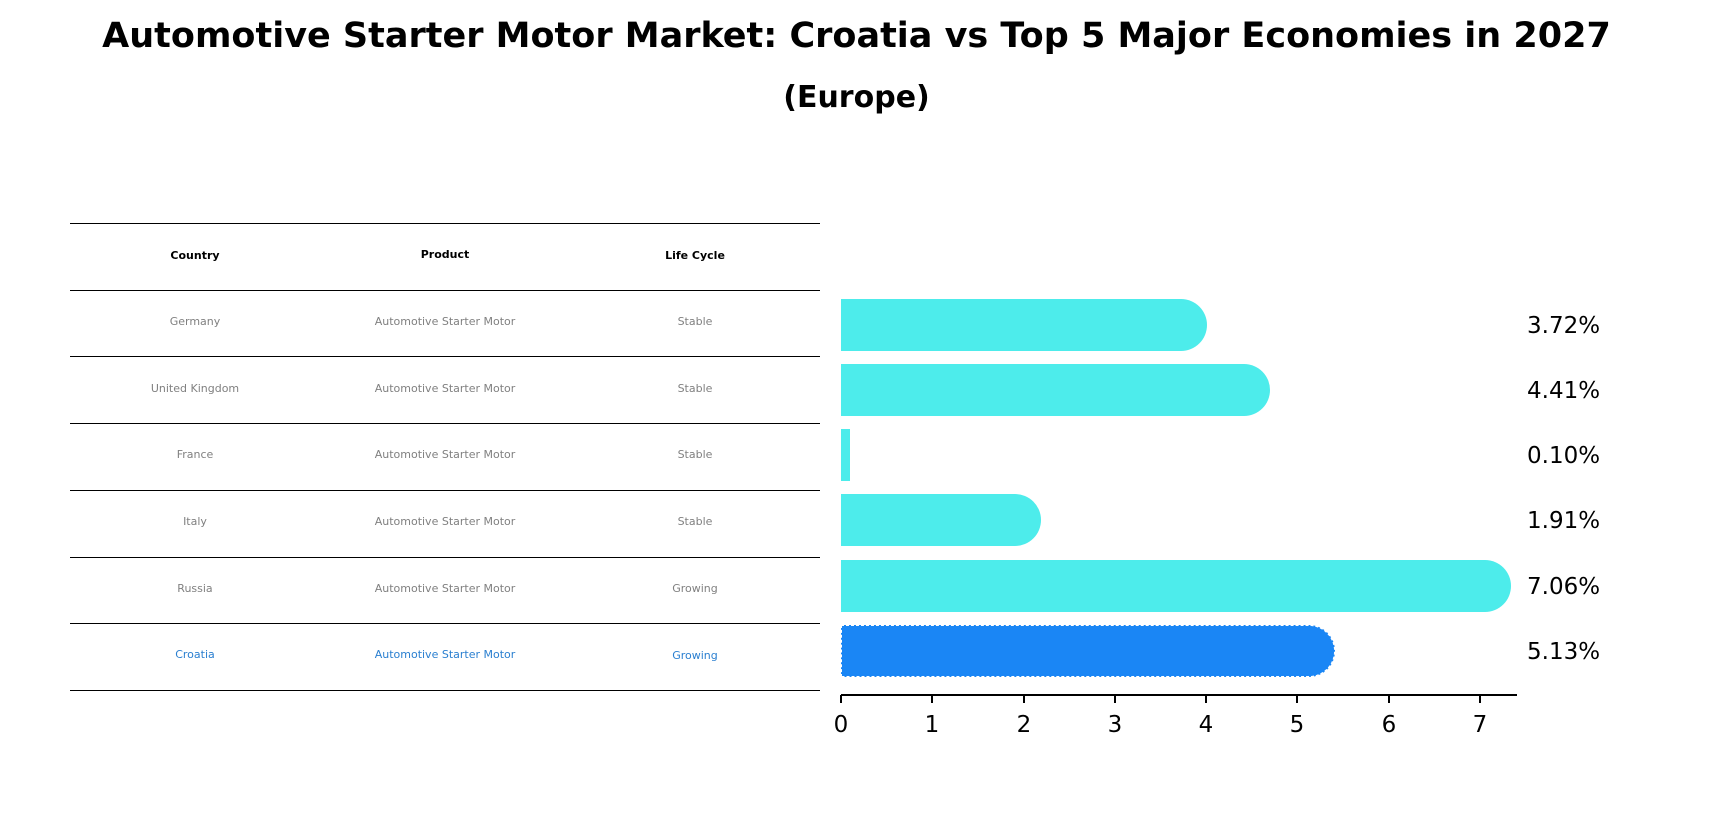 The image size is (1713, 823). Describe the element at coordinates (1088, 651) in the screenshot. I see `bar-croatia` at that location.